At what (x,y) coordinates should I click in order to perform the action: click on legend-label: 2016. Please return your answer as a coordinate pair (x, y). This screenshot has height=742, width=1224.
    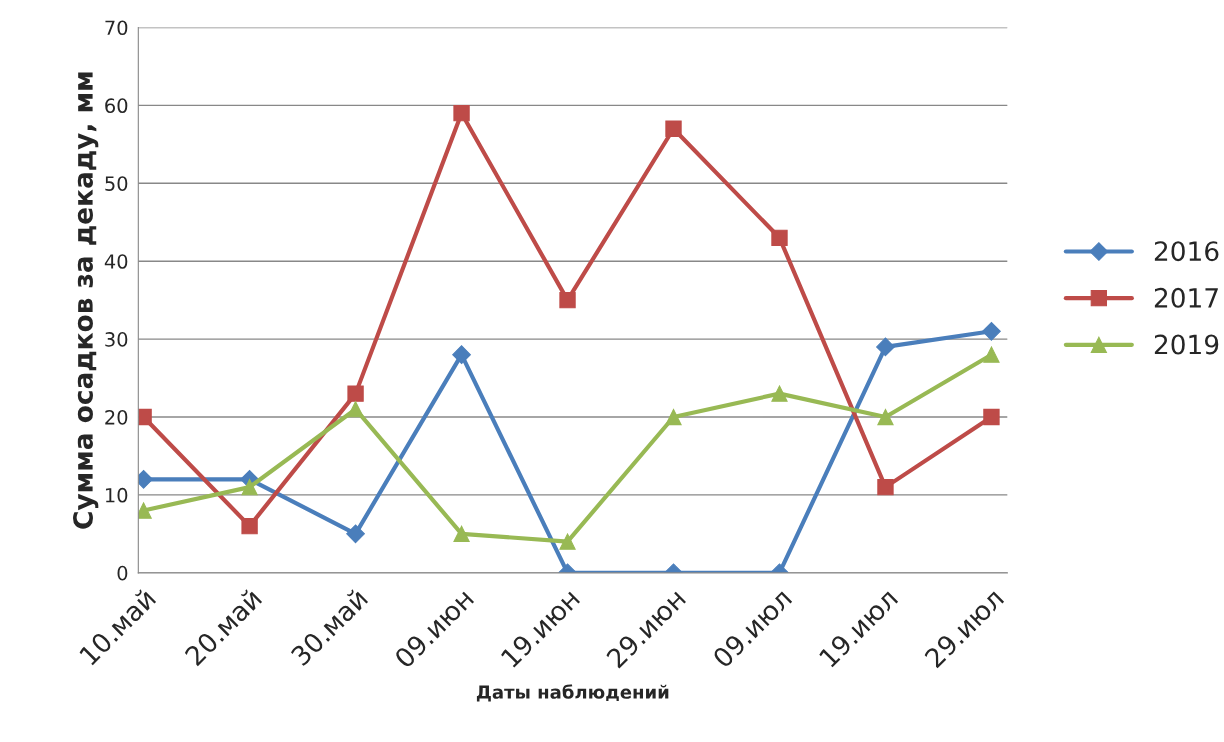
    Looking at the image, I should click on (1186, 251).